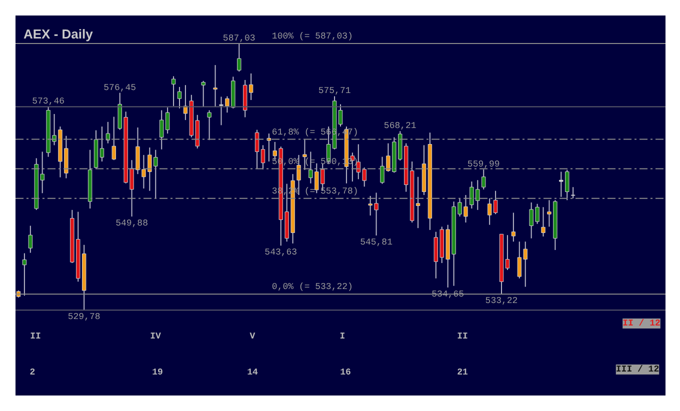 The width and height of the screenshot is (680, 411). Describe the element at coordinates (462, 373) in the screenshot. I see `text: 21` at that location.